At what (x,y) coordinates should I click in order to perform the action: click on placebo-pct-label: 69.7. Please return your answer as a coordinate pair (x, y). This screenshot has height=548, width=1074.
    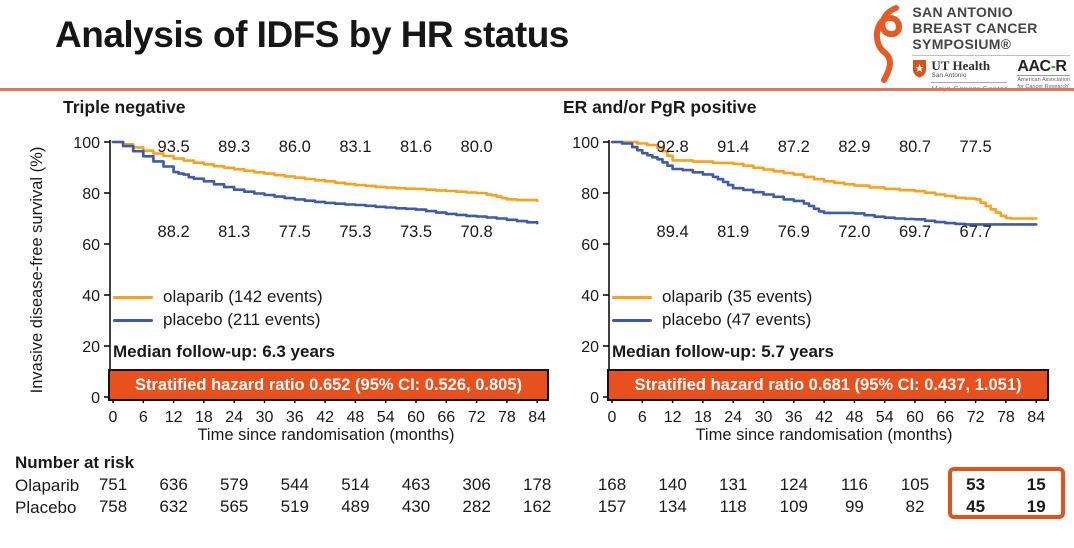
    Looking at the image, I should click on (915, 232).